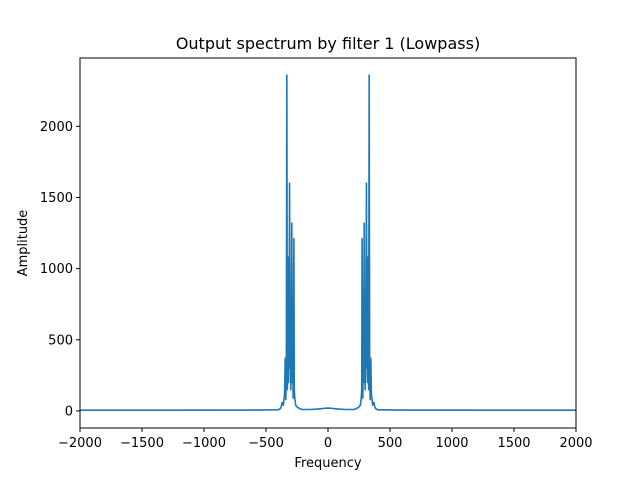  What do you see at coordinates (56, 198) in the screenshot?
I see `y-tick-label: 1500` at bounding box center [56, 198].